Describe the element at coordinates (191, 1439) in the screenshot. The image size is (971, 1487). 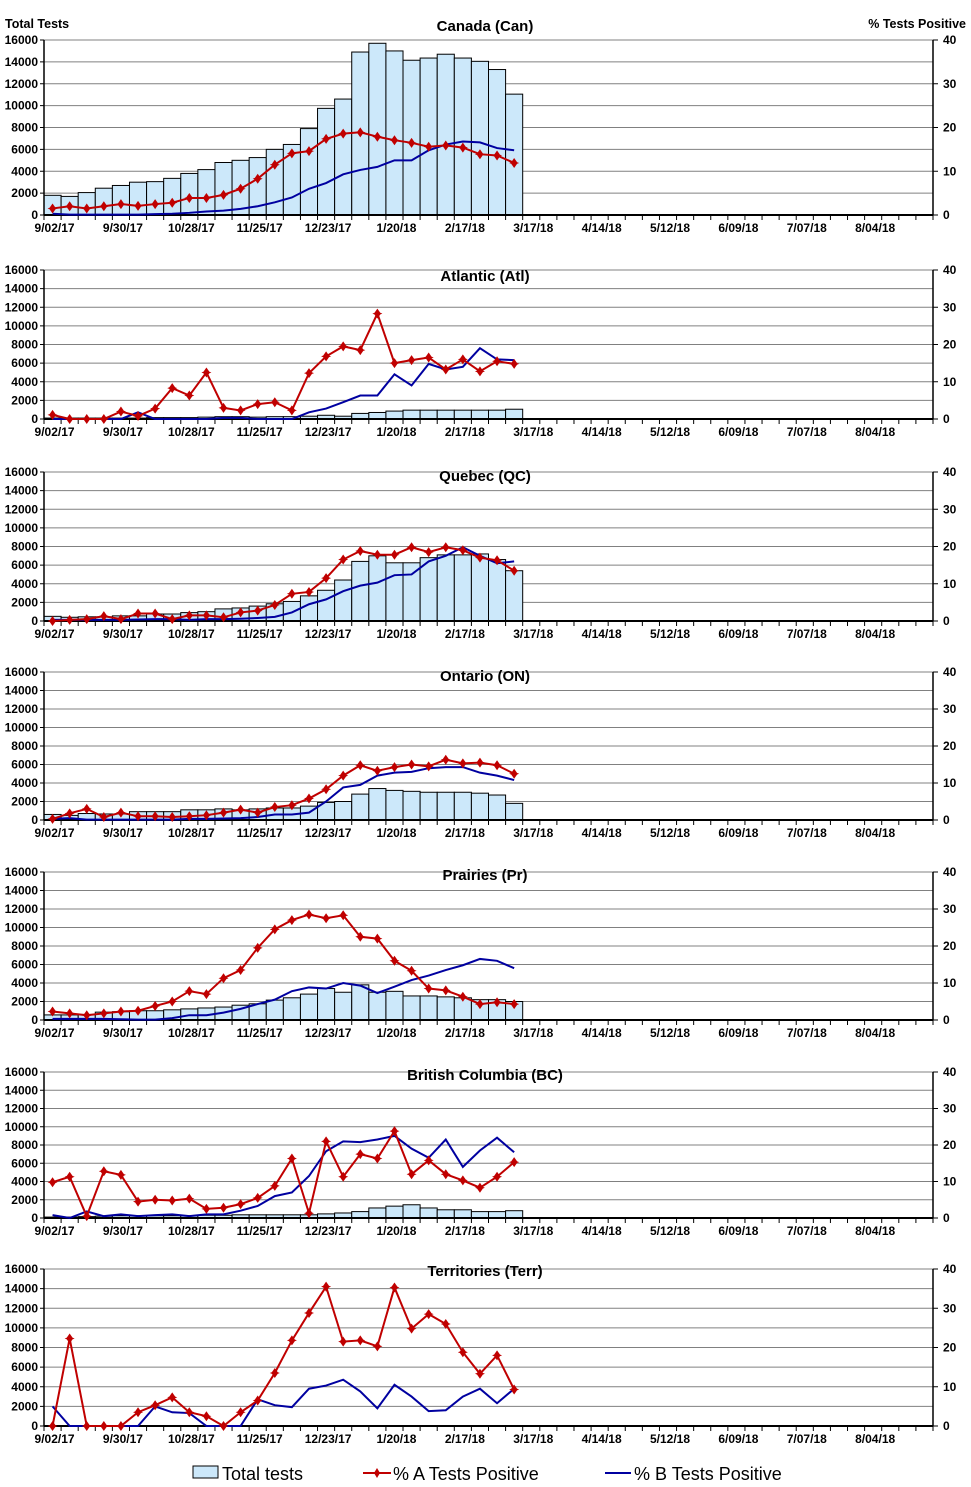
I see `x-tick-label: 10/28/17` at that location.